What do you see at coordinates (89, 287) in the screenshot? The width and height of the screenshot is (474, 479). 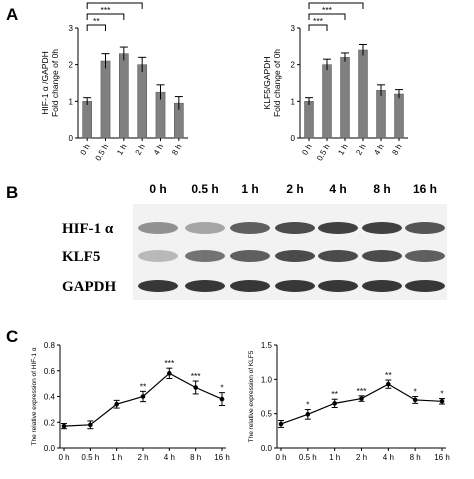 I see `blot-row-label: GAPDH` at bounding box center [89, 287].